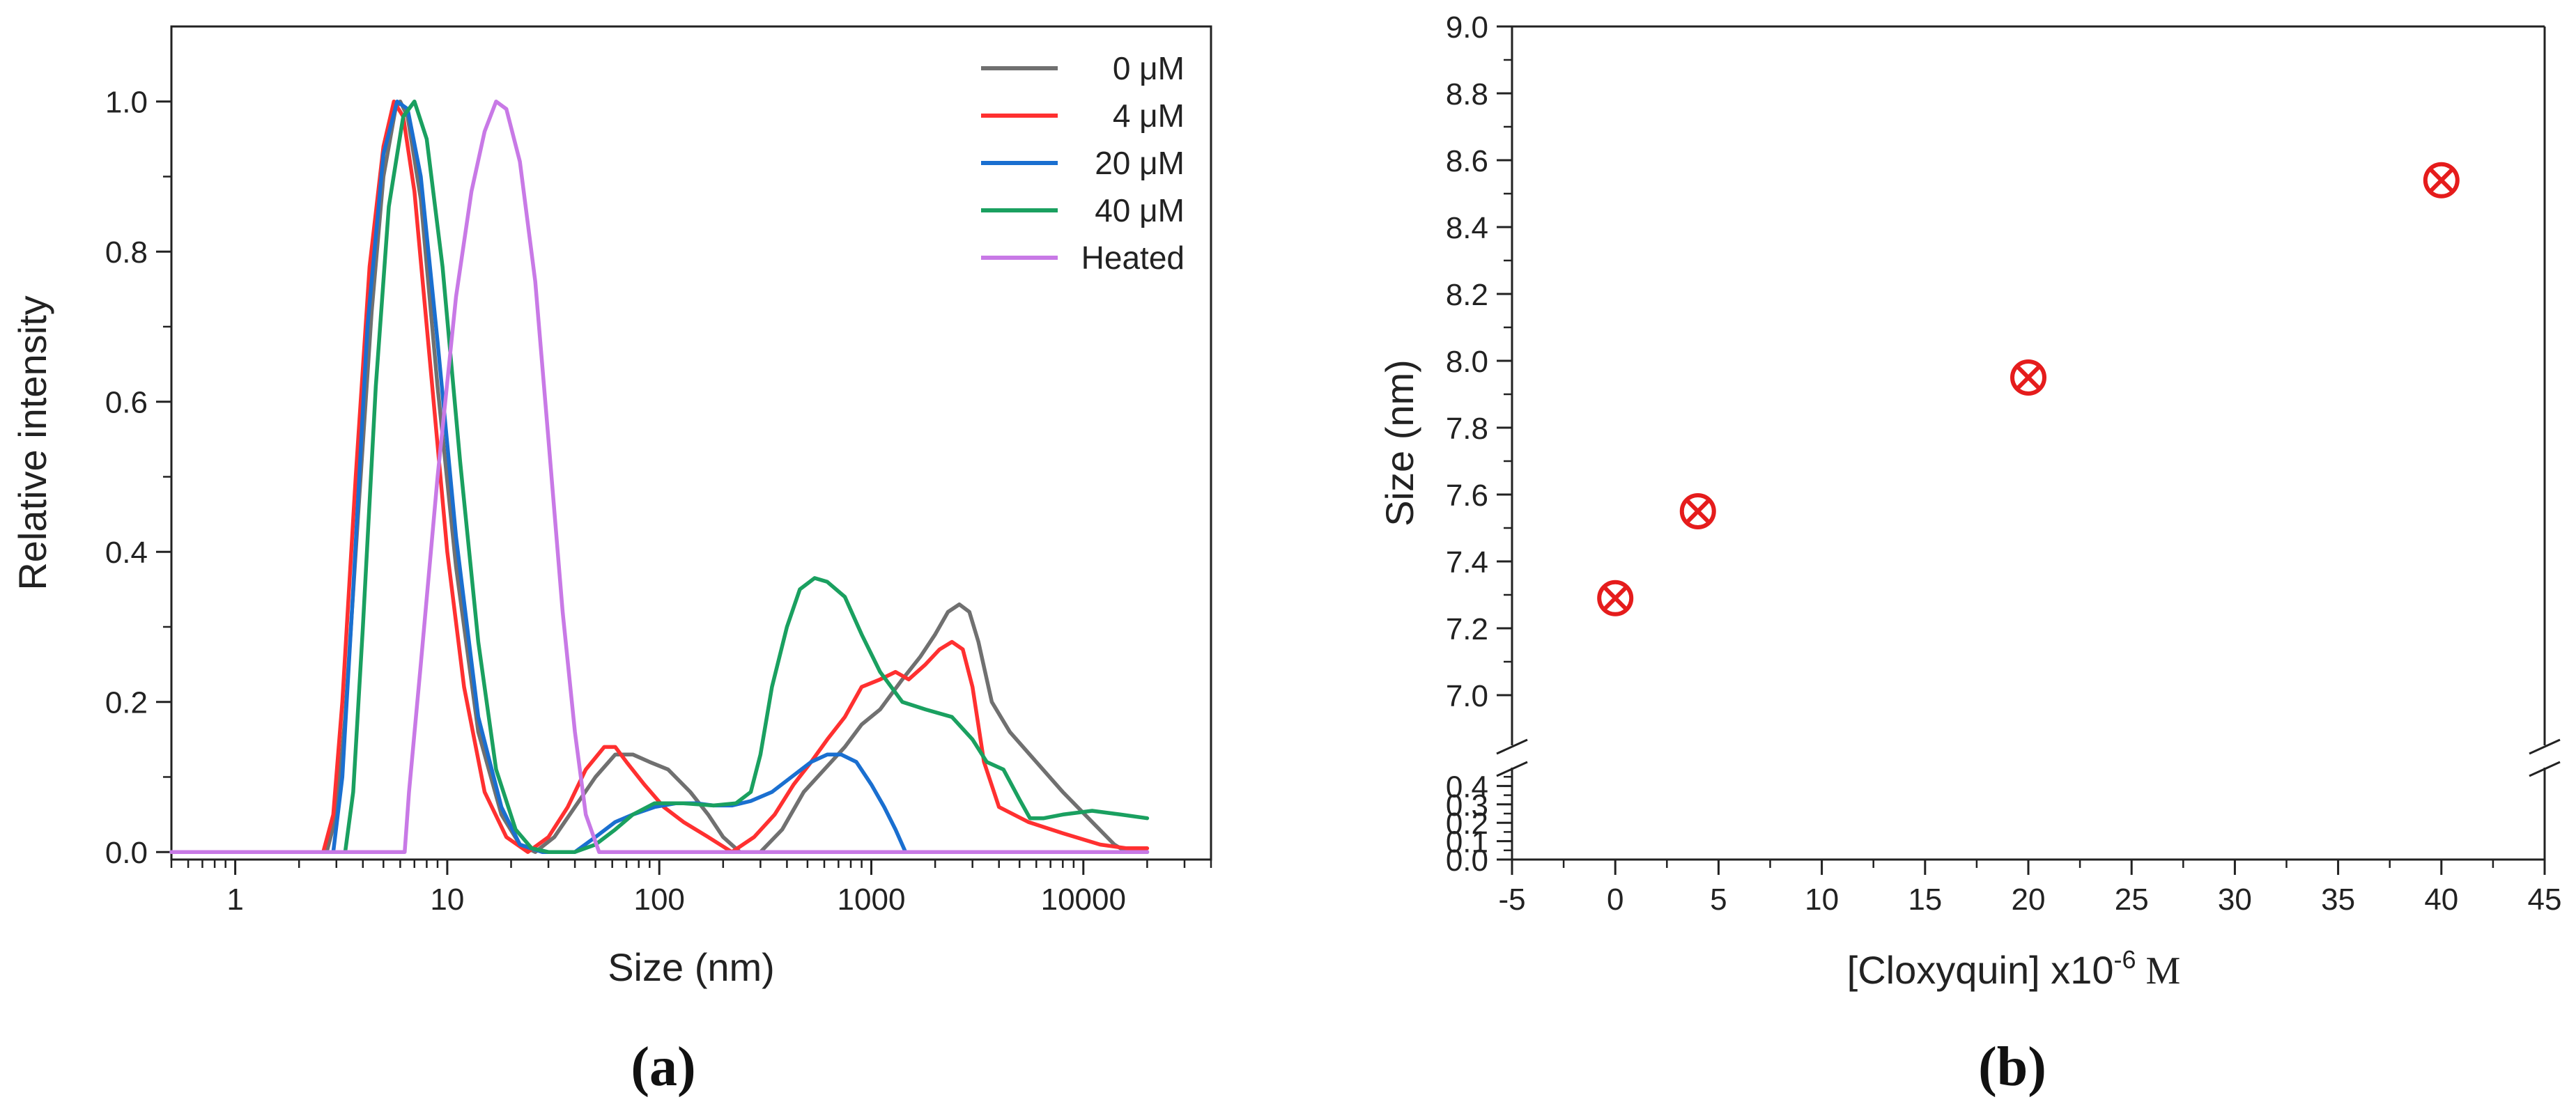  Describe the element at coordinates (2029, 900) in the screenshot. I see `panel-b-x-tick-label: 20` at that location.